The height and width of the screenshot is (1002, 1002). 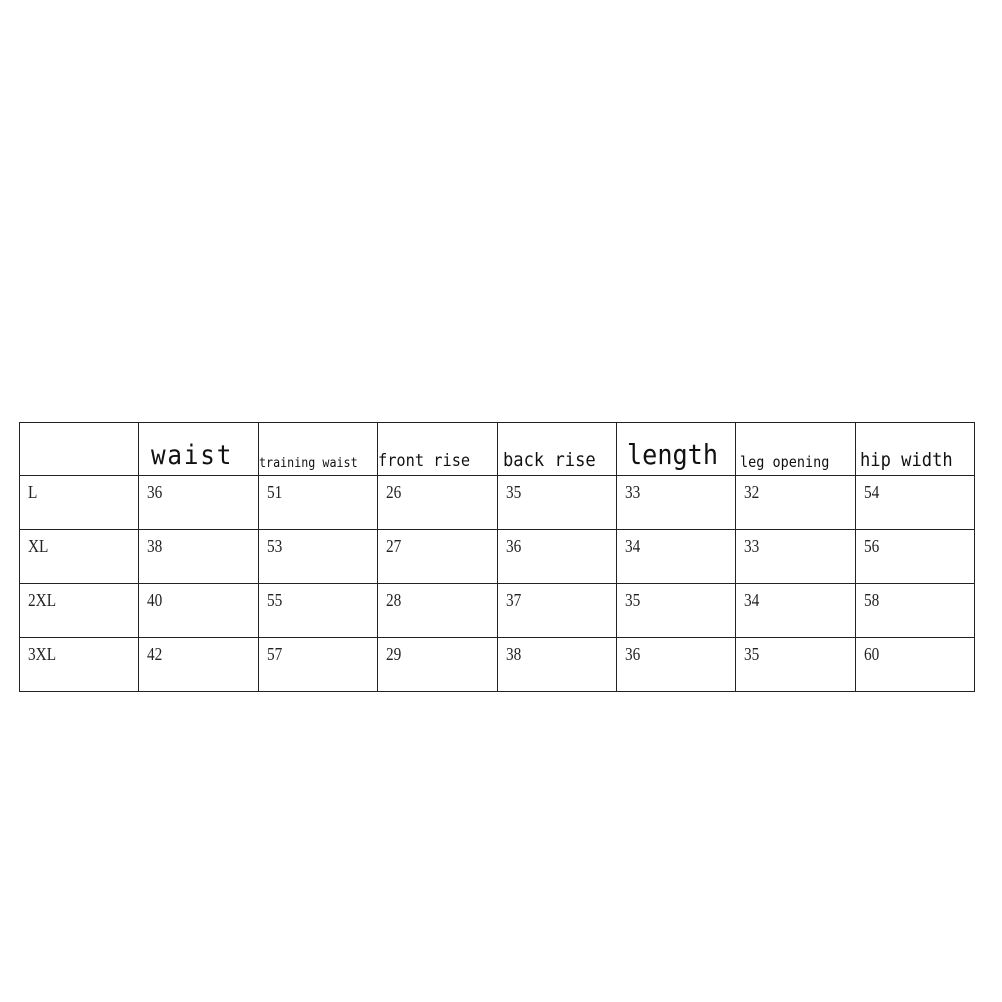 What do you see at coordinates (155, 600) in the screenshot?
I see `value-cell-text: 40` at bounding box center [155, 600].